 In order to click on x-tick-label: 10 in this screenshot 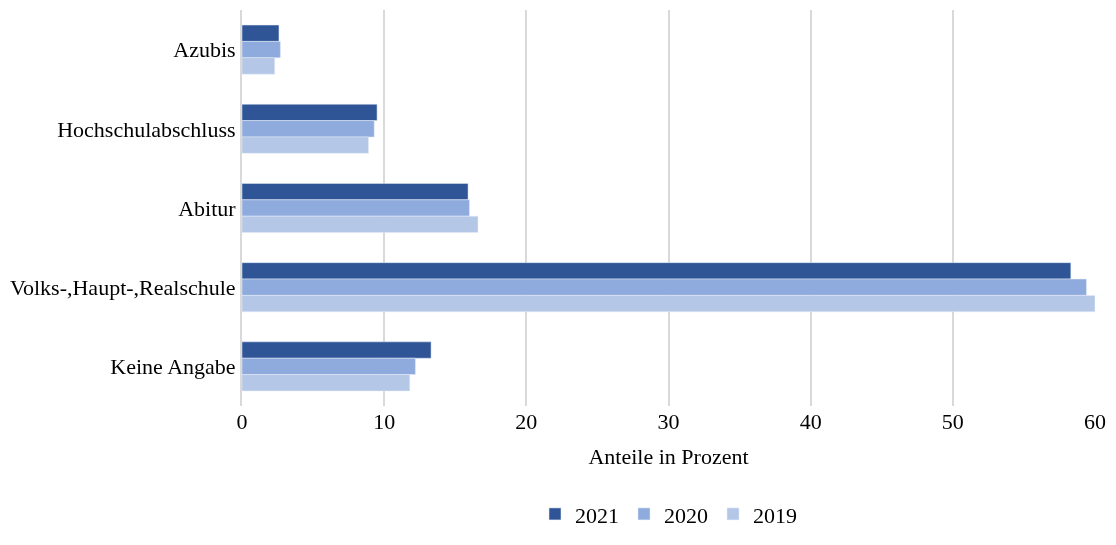, I will do `click(384, 421)`.